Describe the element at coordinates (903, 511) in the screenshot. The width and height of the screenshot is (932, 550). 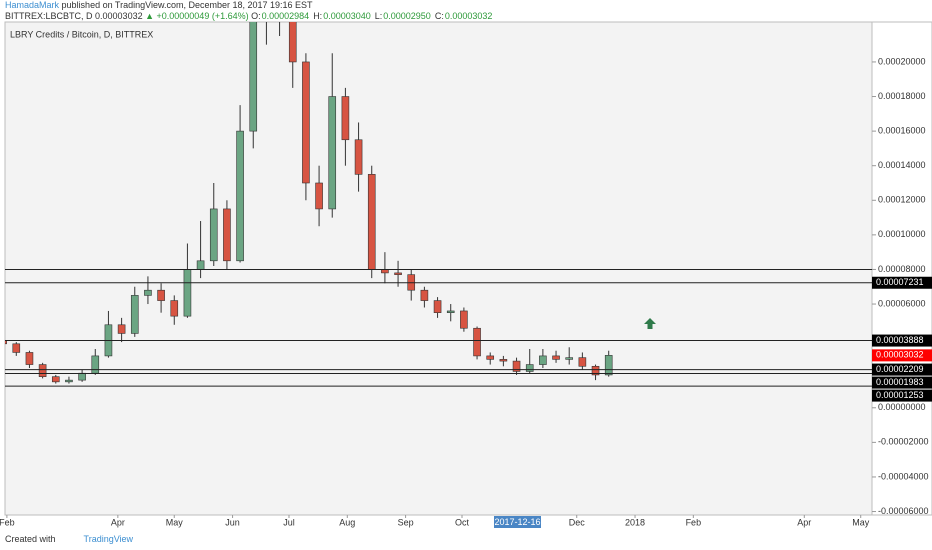
I see `y-tick-label: -0.00006000` at that location.